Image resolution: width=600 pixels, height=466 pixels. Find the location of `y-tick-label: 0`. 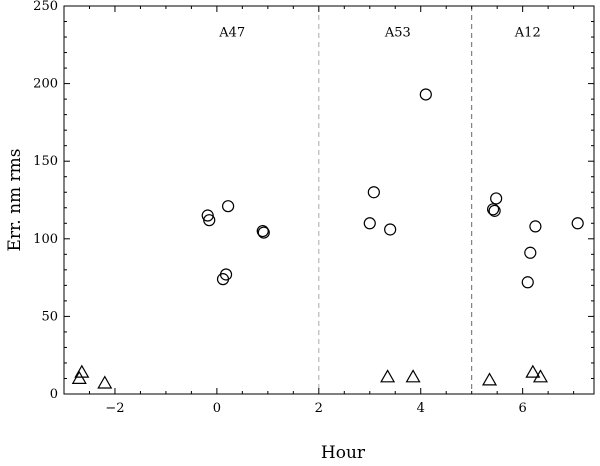

y-tick-label: 0 is located at coordinates (54, 394).